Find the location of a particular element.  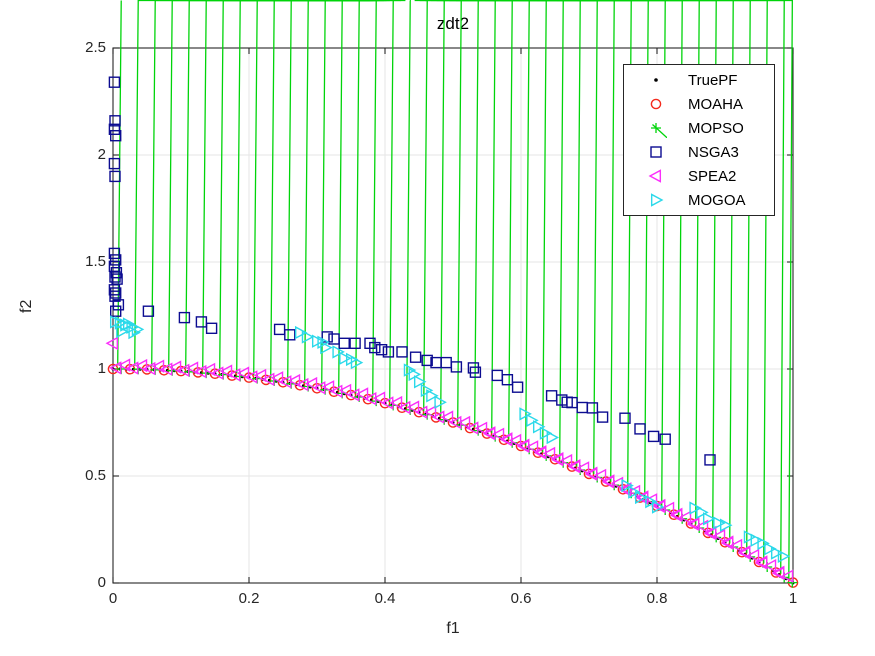

marker-circle is located at coordinates (656, 104).